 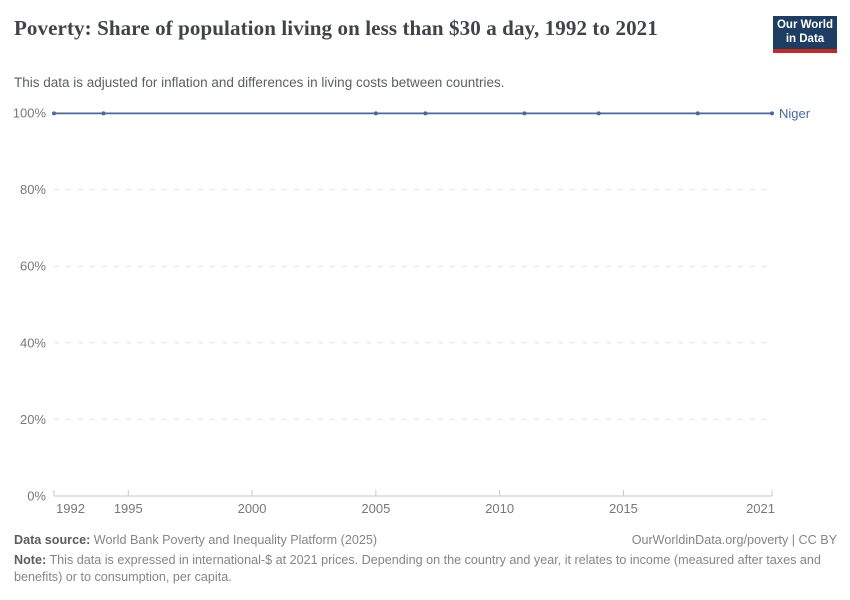 What do you see at coordinates (375, 508) in the screenshot?
I see `x-axis-label: 2005` at bounding box center [375, 508].